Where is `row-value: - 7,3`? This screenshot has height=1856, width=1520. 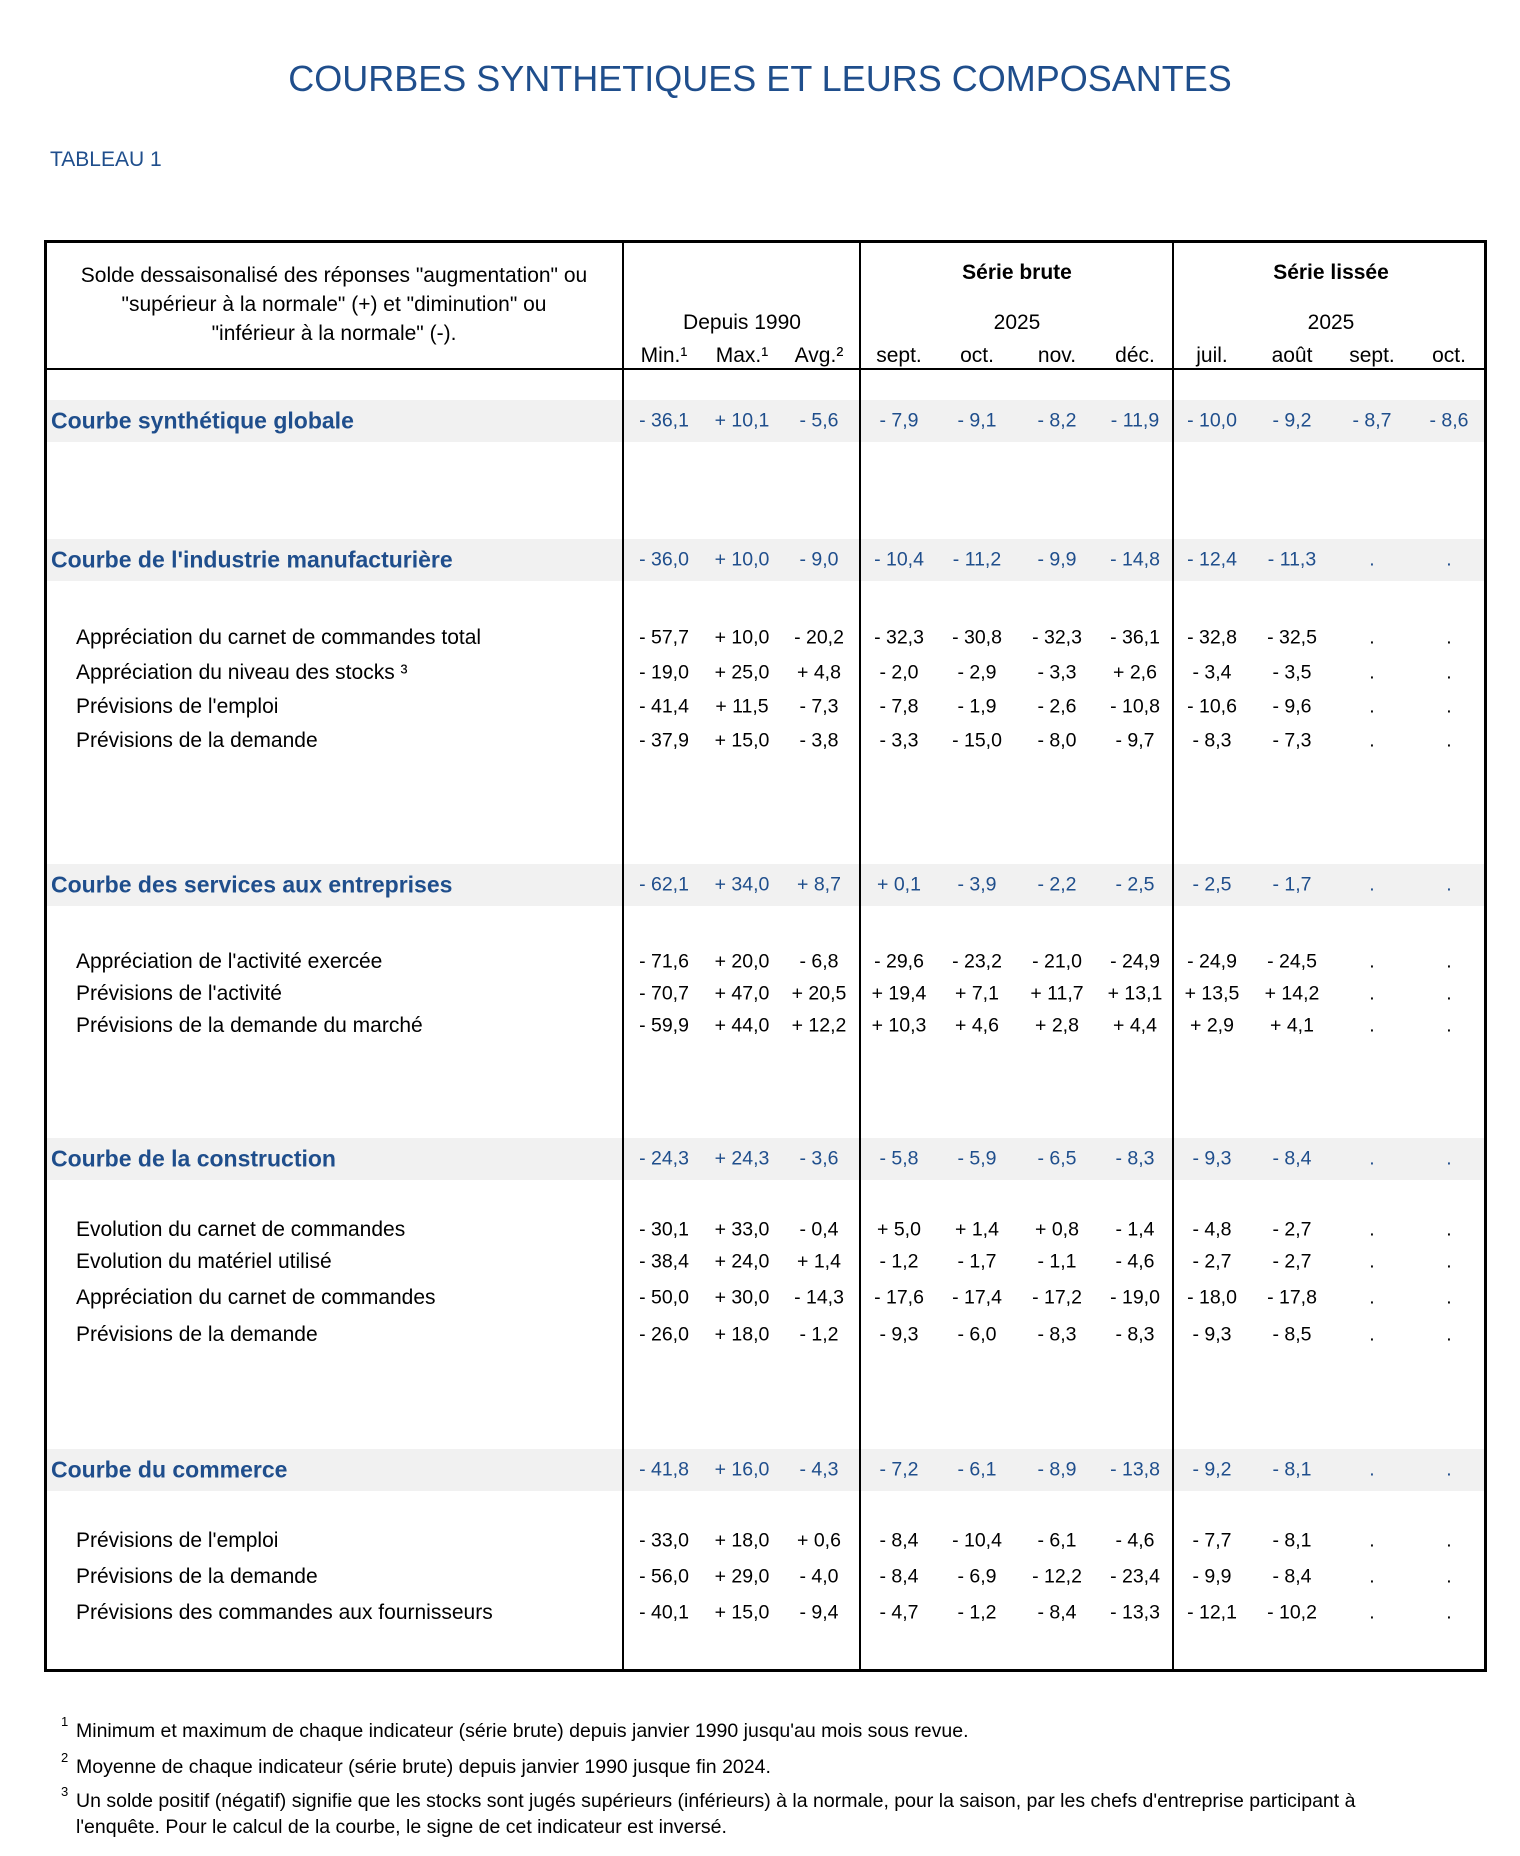 row-value: - 7,3 is located at coordinates (1292, 740).